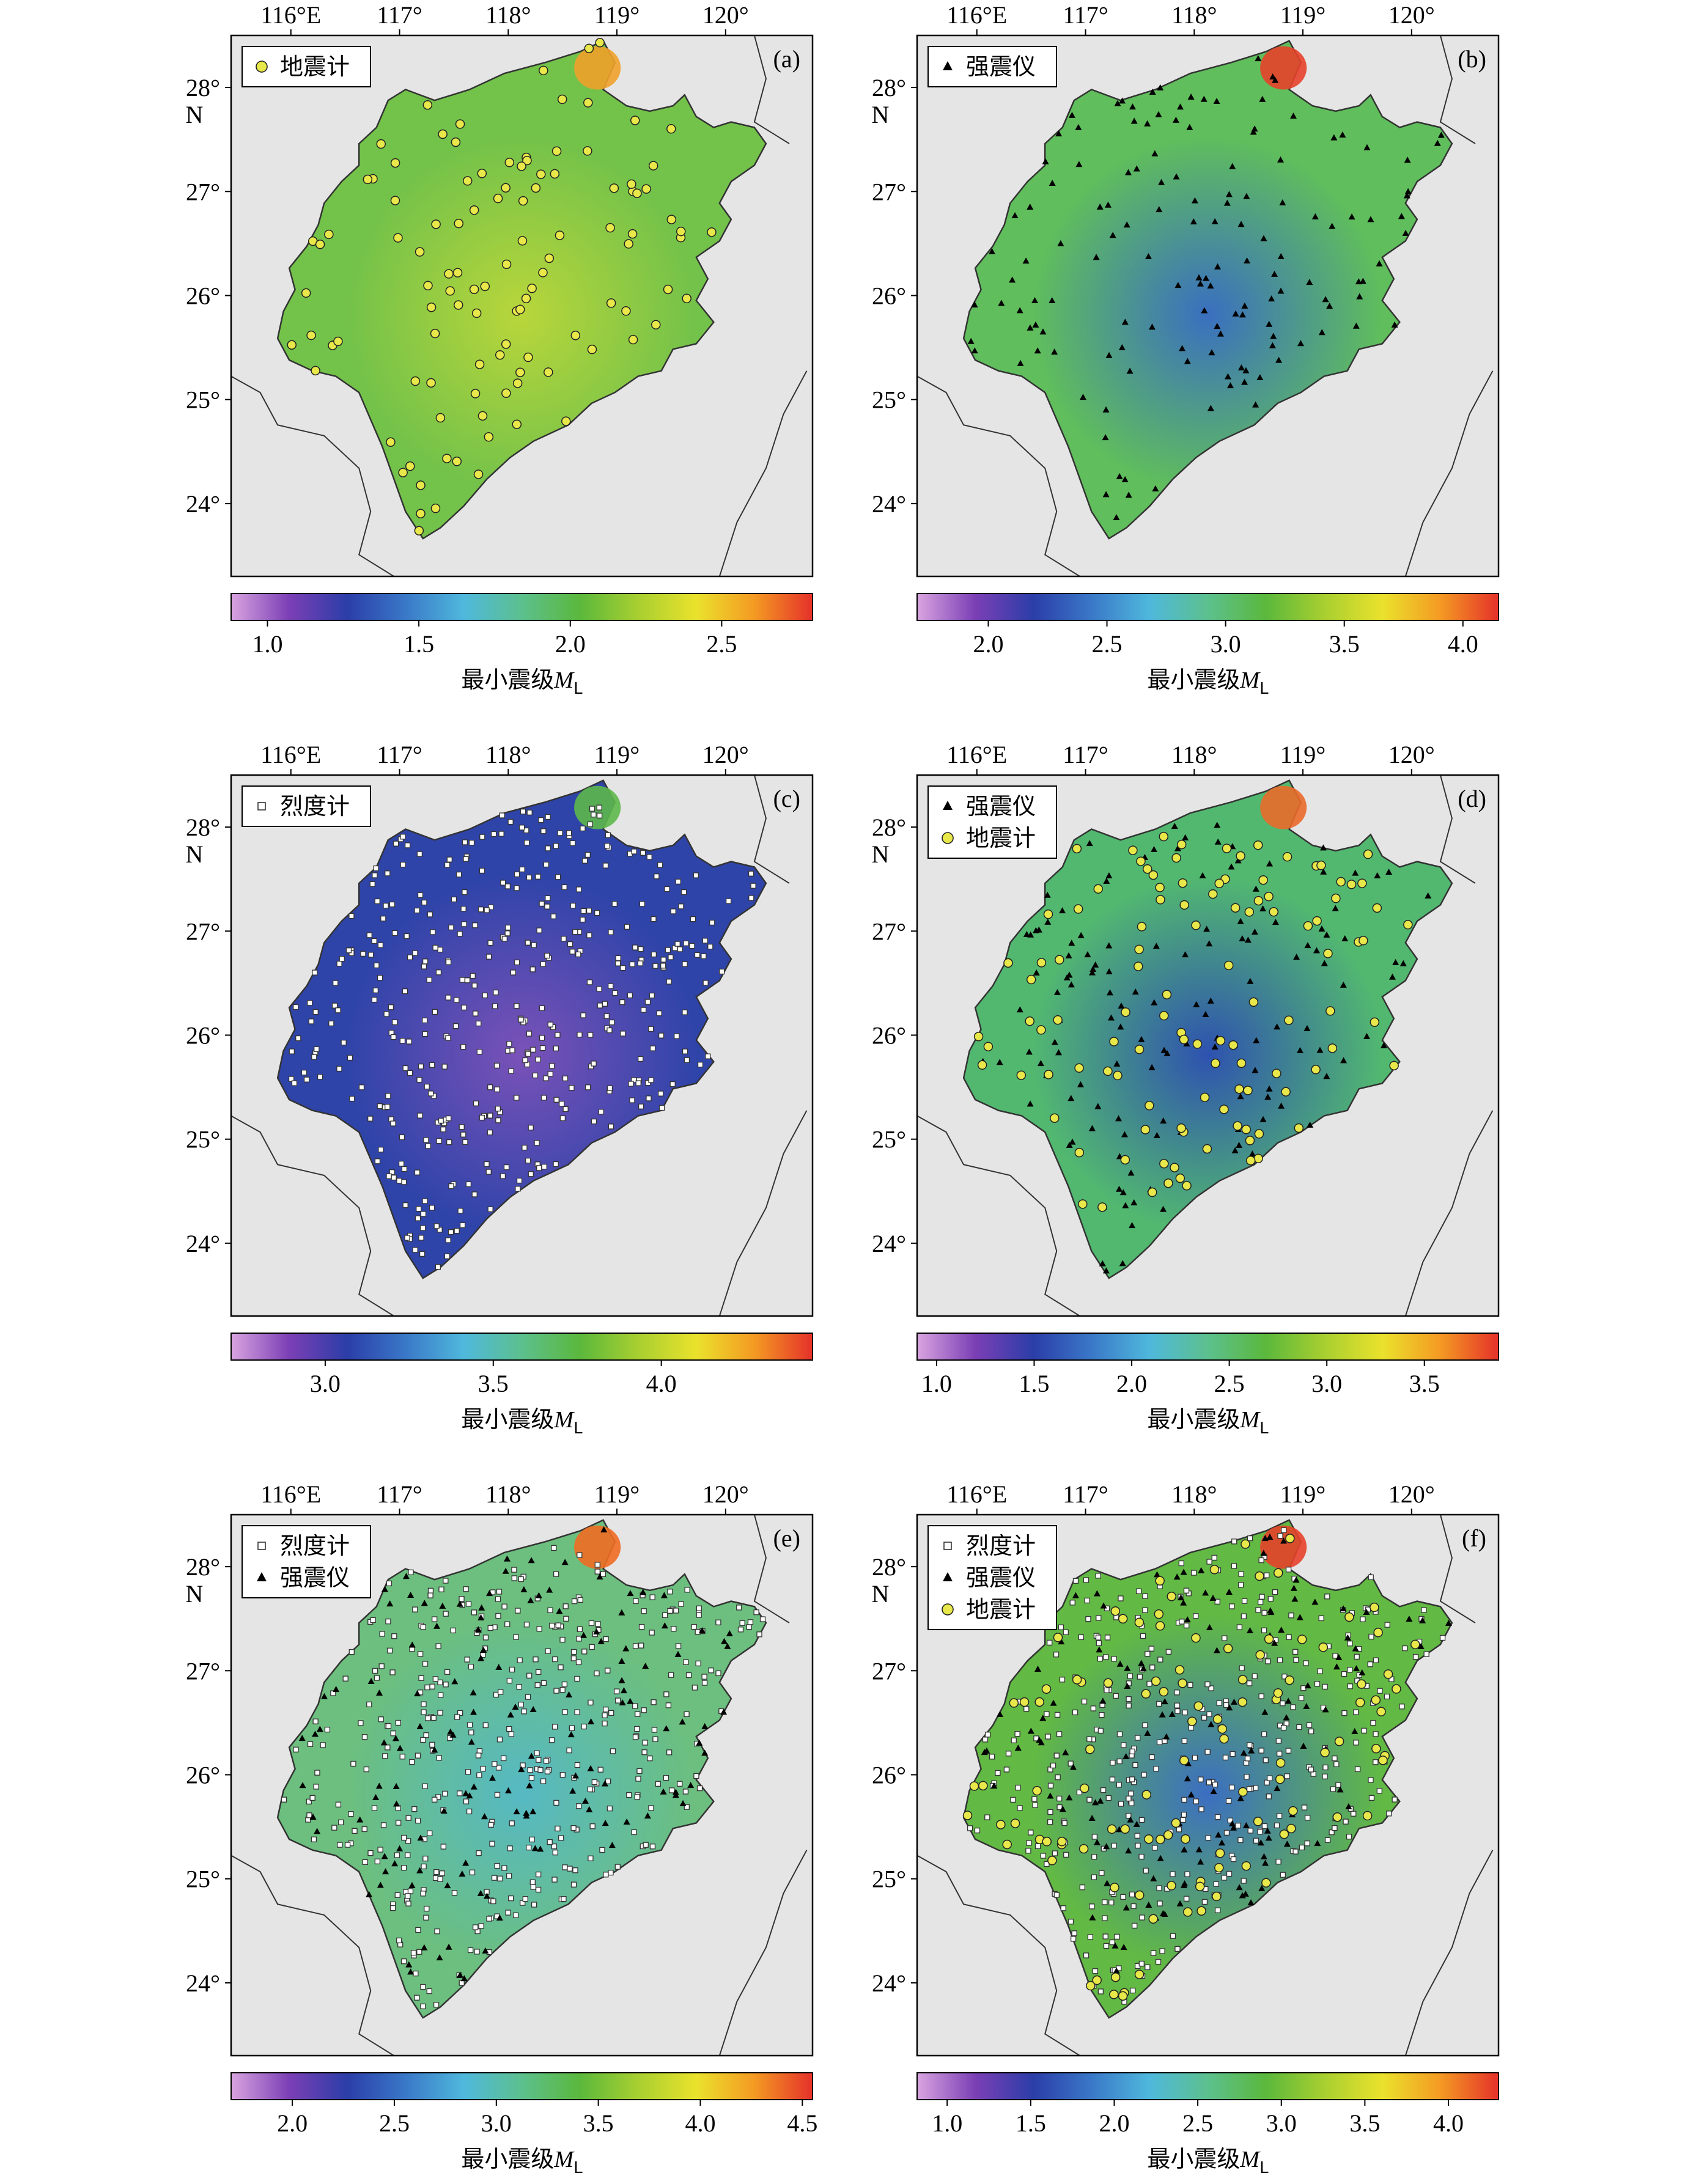  Describe the element at coordinates (881, 854) in the screenshot. I see `lat-unit-label: N` at that location.